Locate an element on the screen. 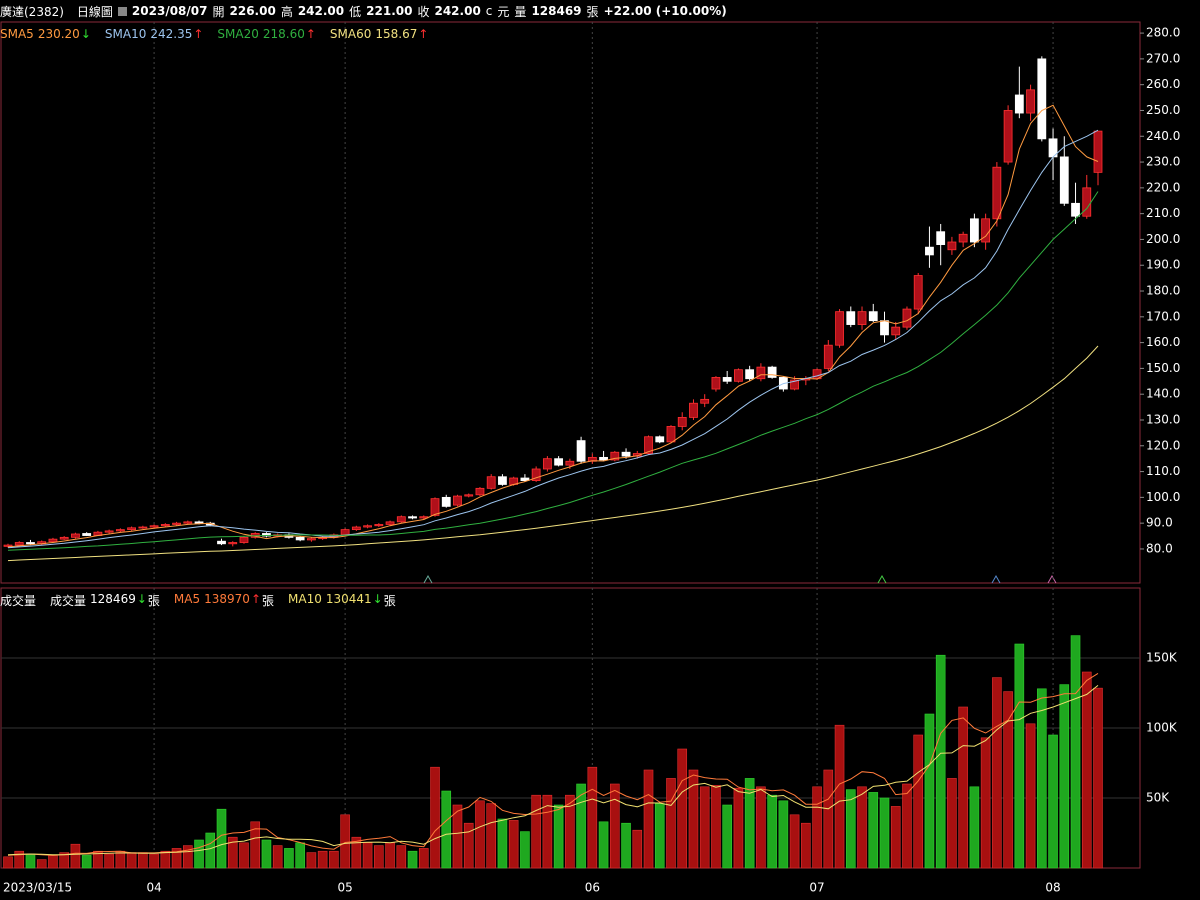  y-tick-label: 90.0 is located at coordinates (1159, 523).